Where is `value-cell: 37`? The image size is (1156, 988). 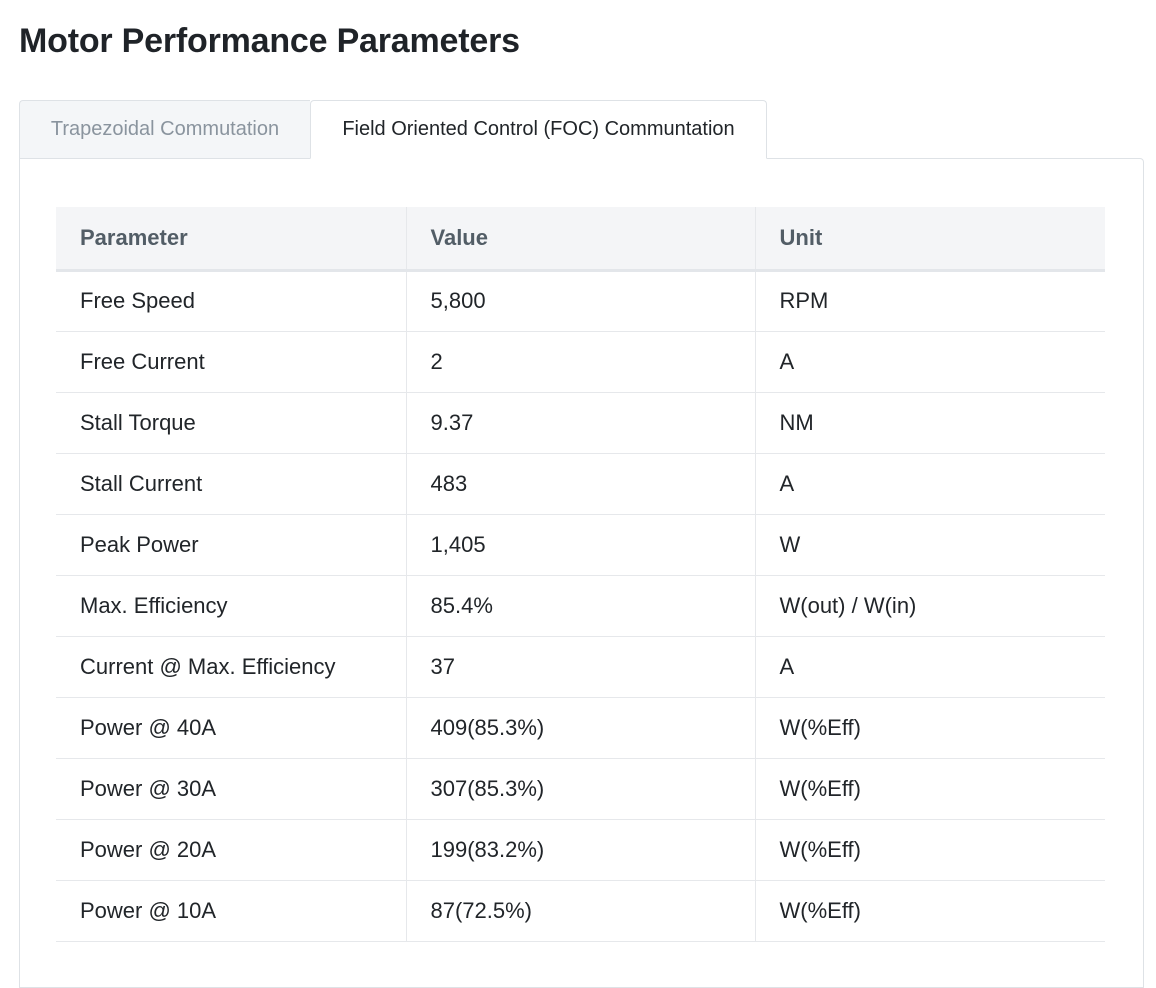 value-cell: 37 is located at coordinates (581, 667).